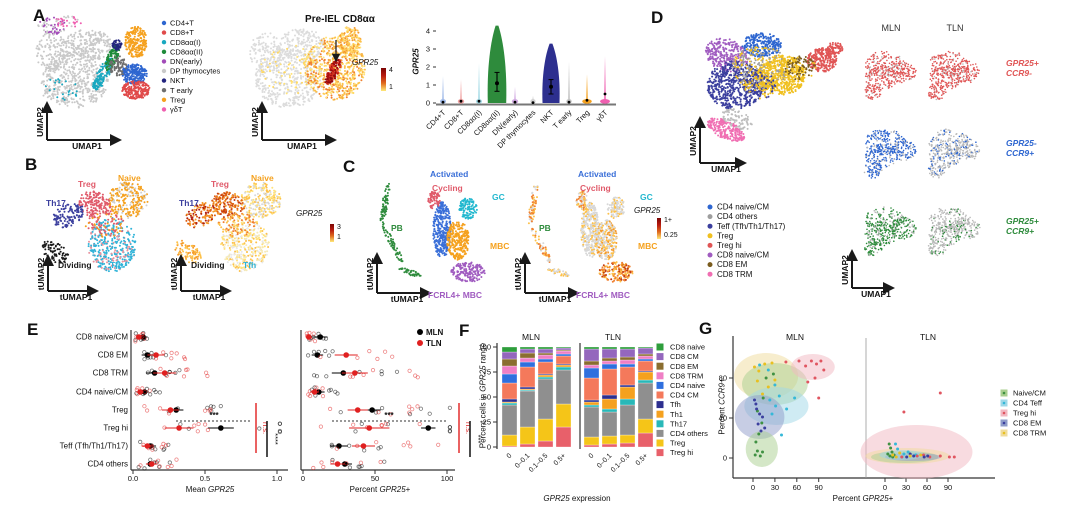 This screenshot has height=519, width=1080. What do you see at coordinates (200, 278) in the screenshot?
I see `panel-b-right-axes: tUMAP2 tUMAP1` at bounding box center [200, 278].